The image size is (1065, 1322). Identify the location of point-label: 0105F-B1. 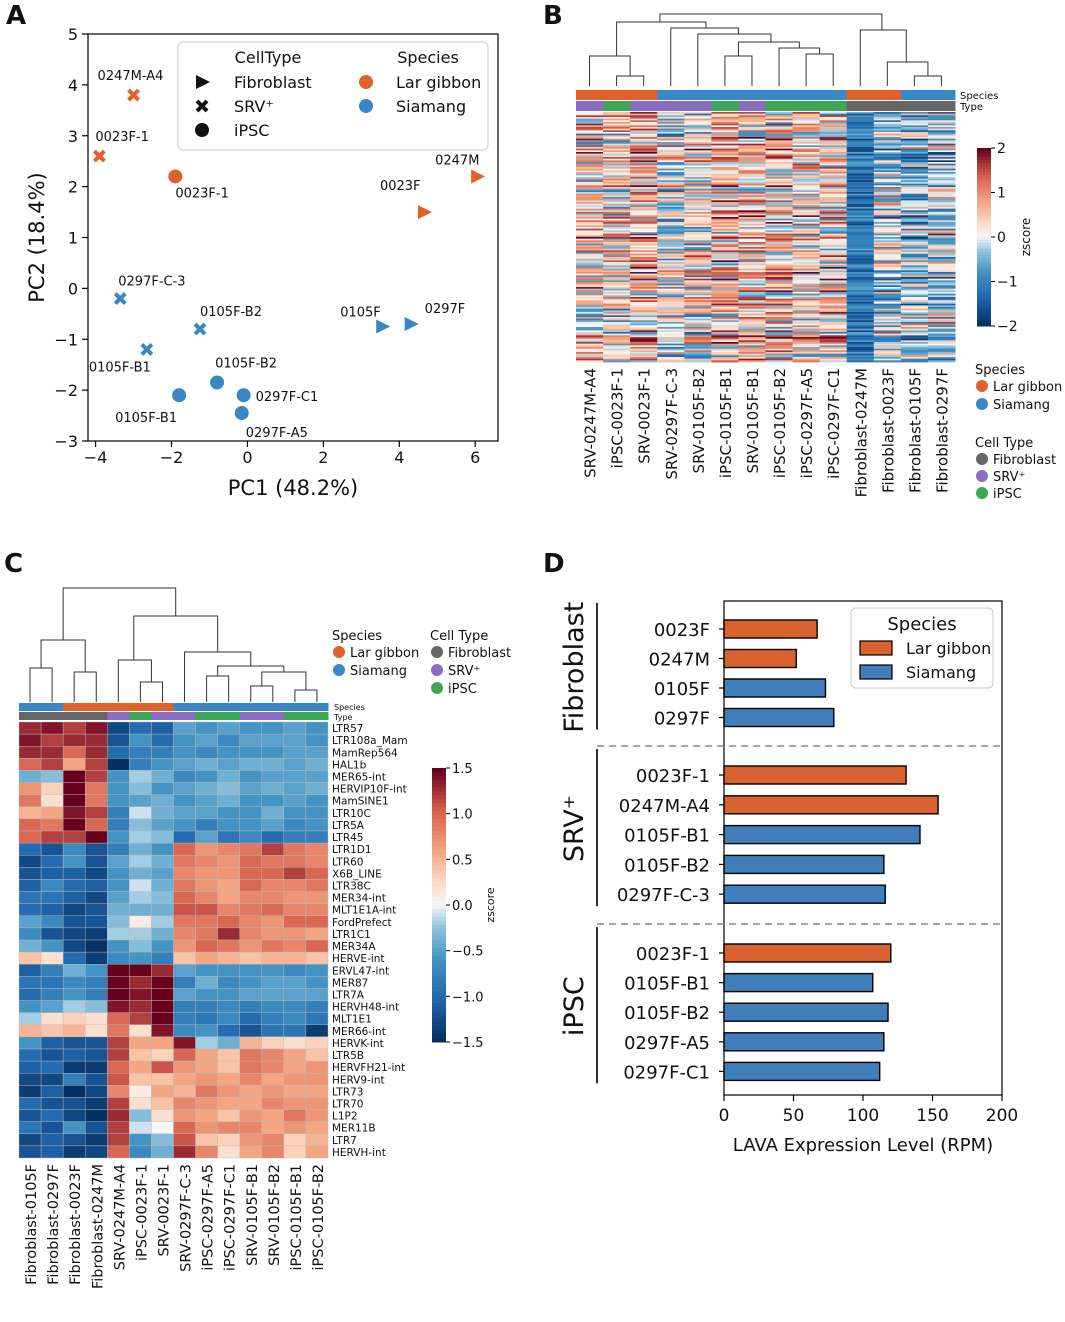
(146, 418).